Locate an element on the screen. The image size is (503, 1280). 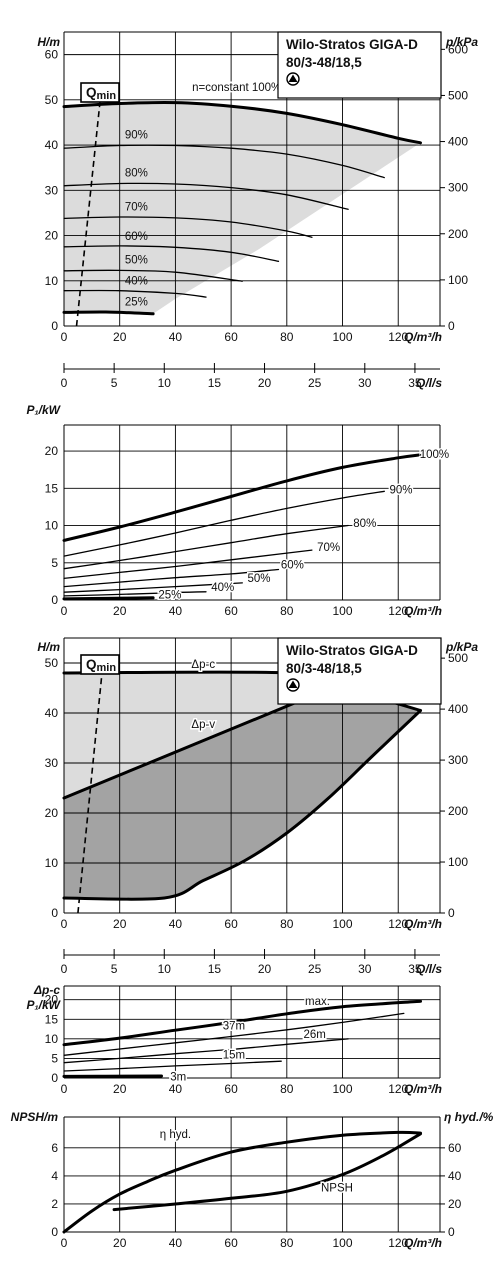
series-label: NPSH is located at coordinates (337, 1188).